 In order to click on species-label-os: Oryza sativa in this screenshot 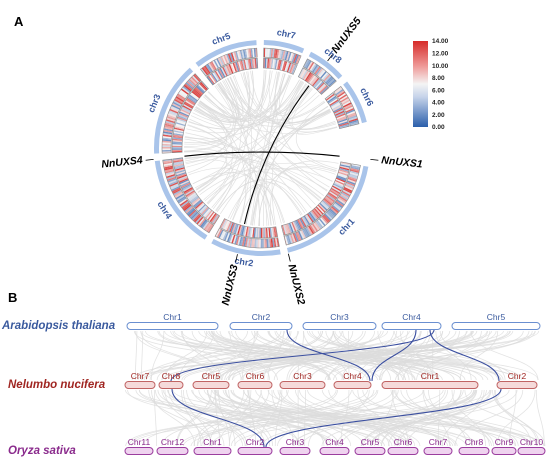, I will do `click(42, 451)`.